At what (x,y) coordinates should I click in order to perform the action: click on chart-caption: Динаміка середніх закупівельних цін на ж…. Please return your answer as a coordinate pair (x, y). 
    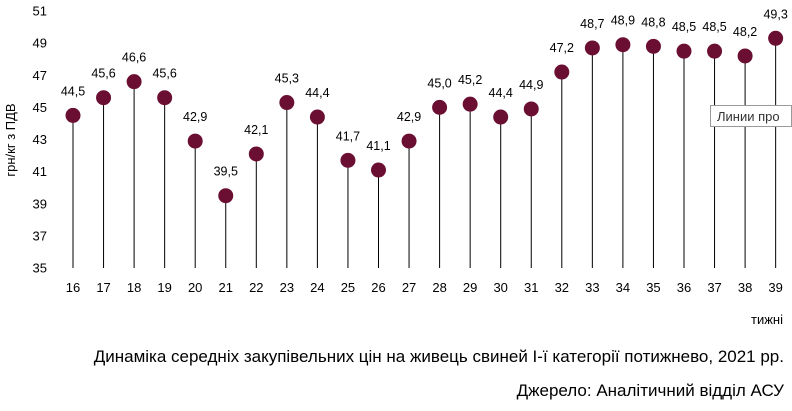
    Looking at the image, I should click on (438, 356).